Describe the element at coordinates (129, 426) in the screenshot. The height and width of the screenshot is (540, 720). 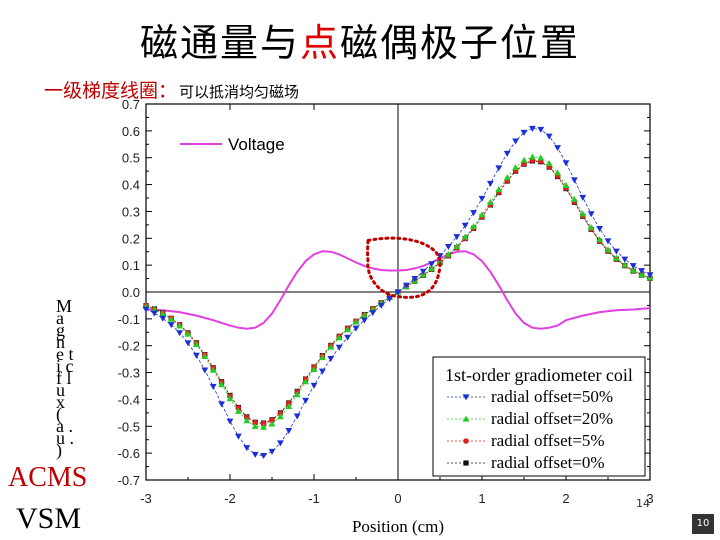
I see `y-tick-label: -0.5` at that location.